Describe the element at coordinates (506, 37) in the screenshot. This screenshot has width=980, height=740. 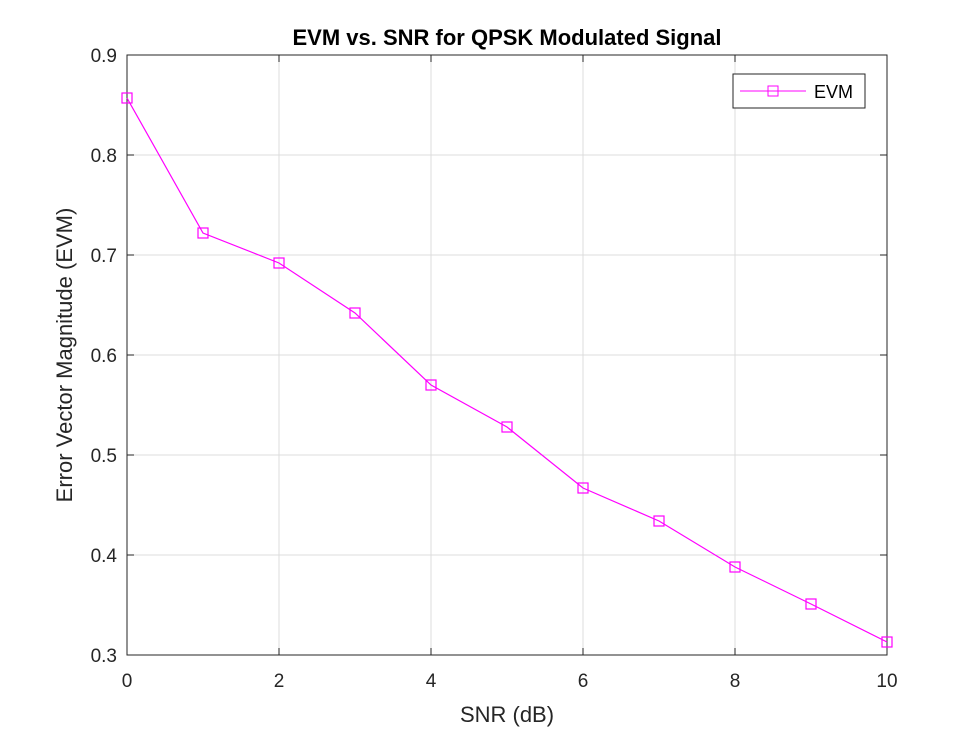
I see `chart-title: EVM vs. SNR for QPSK Modulated Signal` at that location.